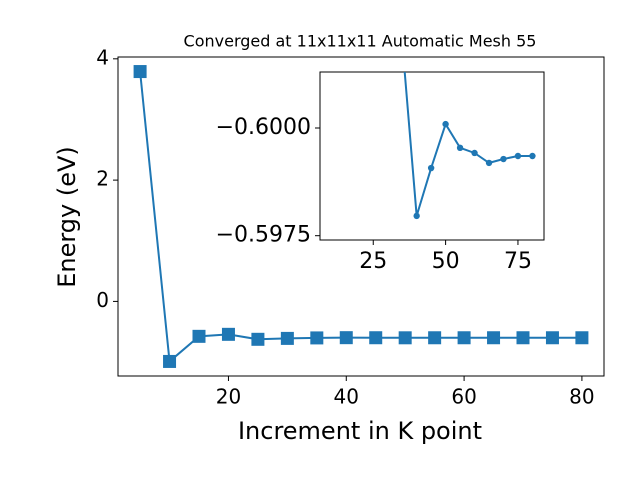  I want to click on x-tick-label: 50, so click(446, 261).